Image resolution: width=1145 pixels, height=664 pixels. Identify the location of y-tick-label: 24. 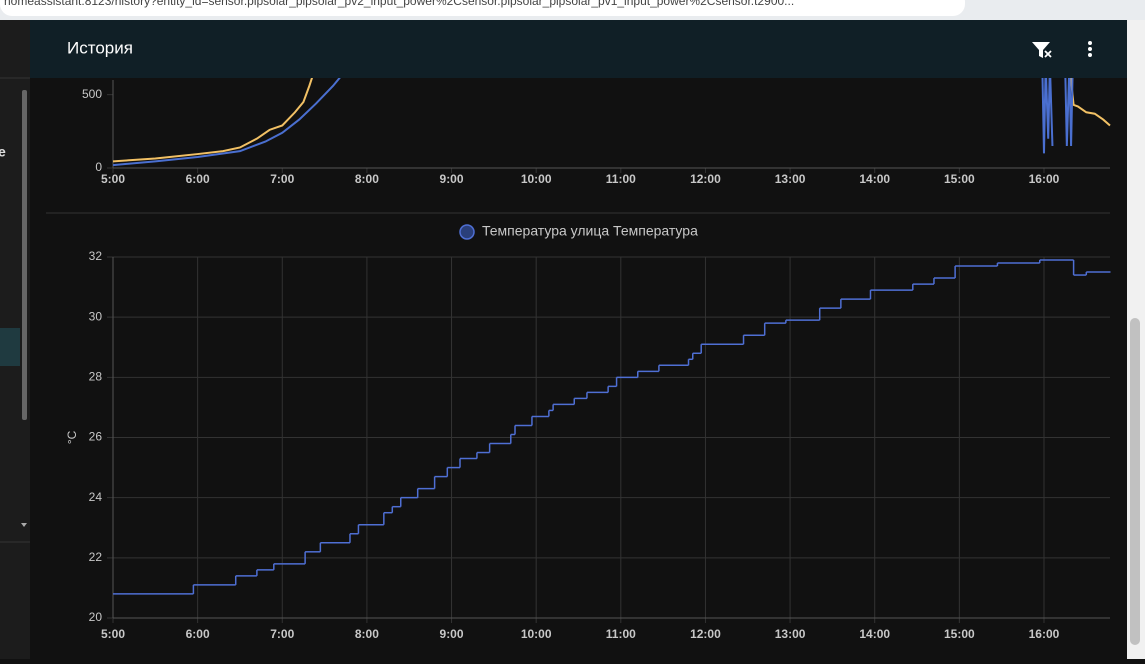
(96, 497).